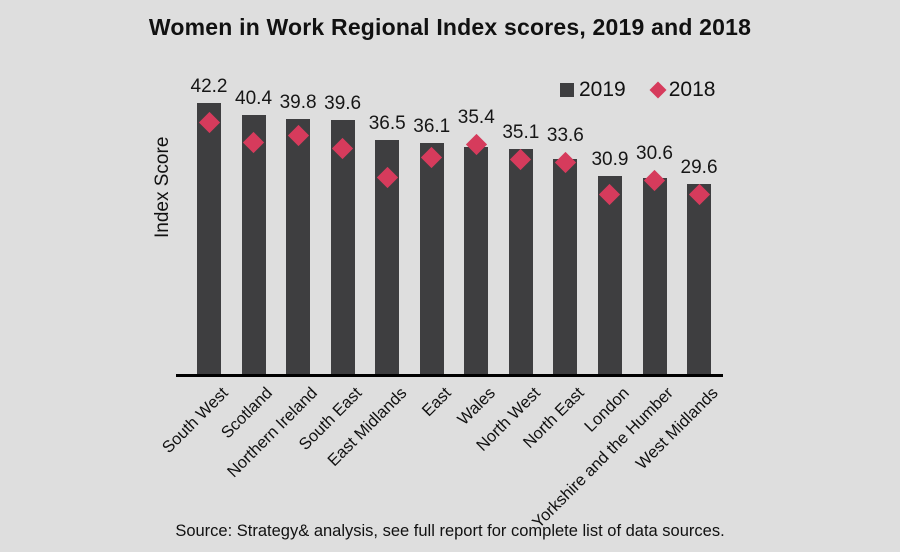  Describe the element at coordinates (567, 90) in the screenshot. I see `square-swatch-icon` at that location.